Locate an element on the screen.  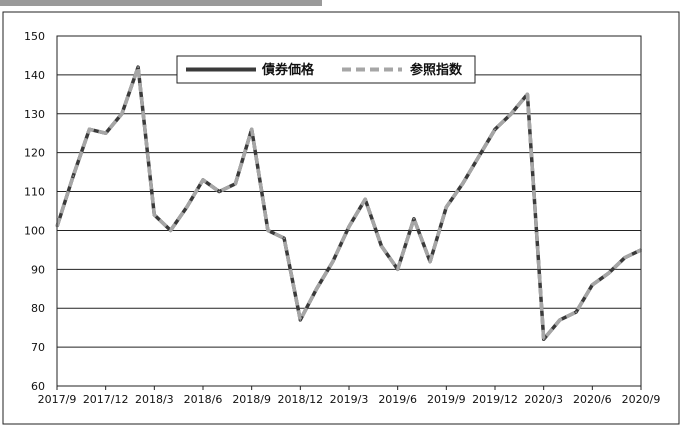
x-tick-label: 2020/3 is located at coordinates (543, 399).